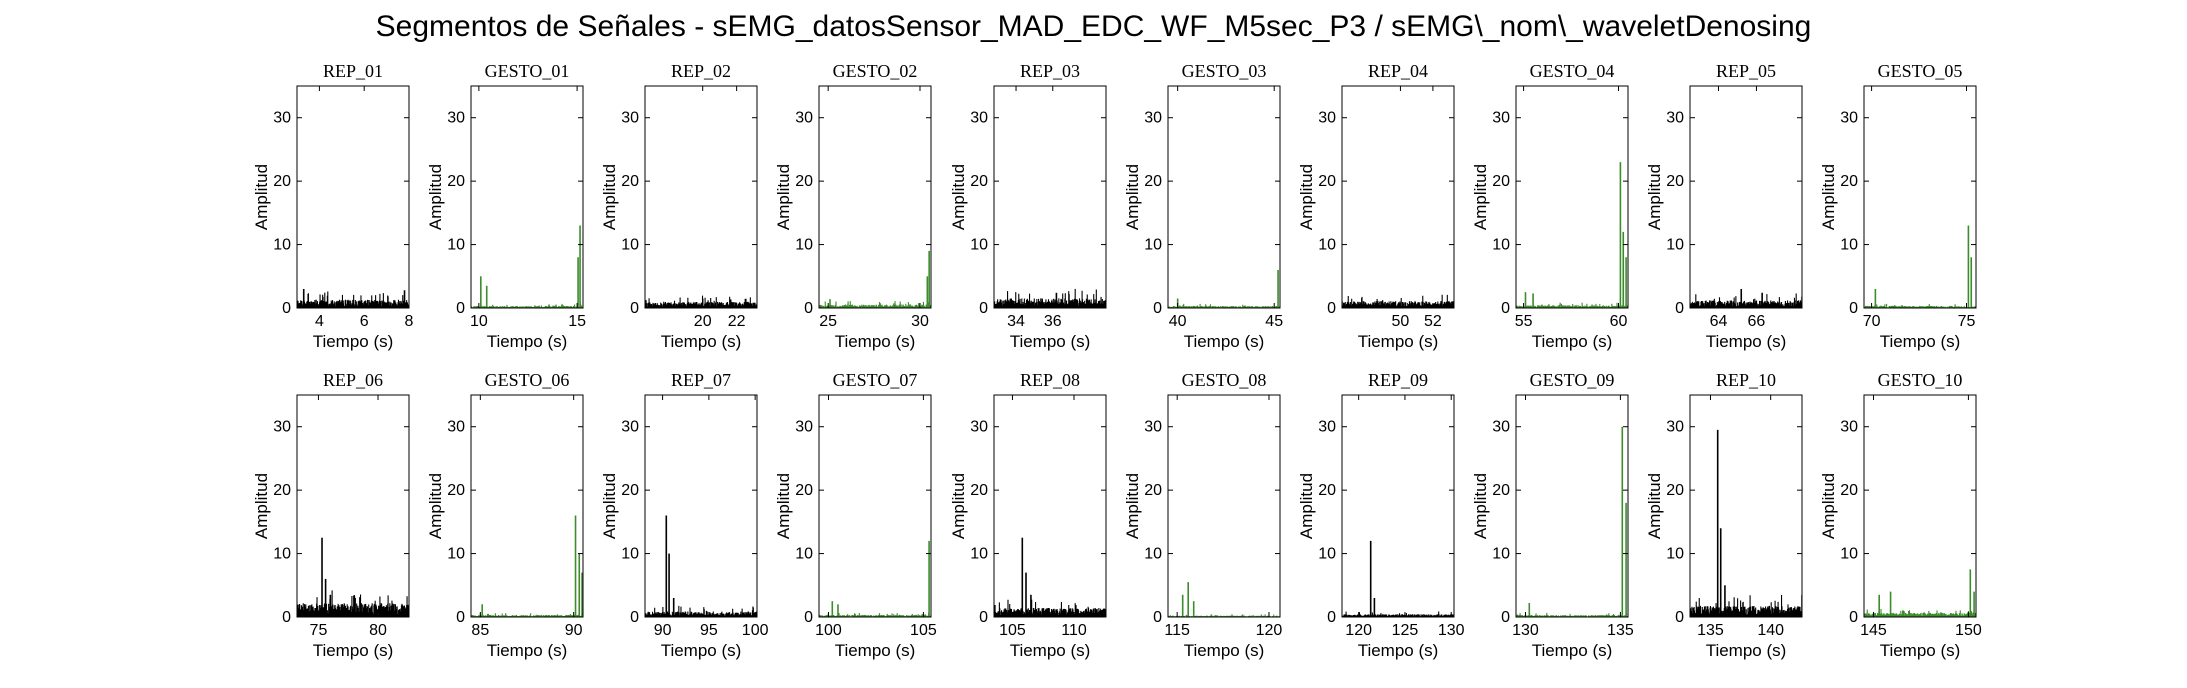 This screenshot has height=688, width=2187. What do you see at coordinates (1224, 380) in the screenshot?
I see `panel-title: GESTO_08` at bounding box center [1224, 380].